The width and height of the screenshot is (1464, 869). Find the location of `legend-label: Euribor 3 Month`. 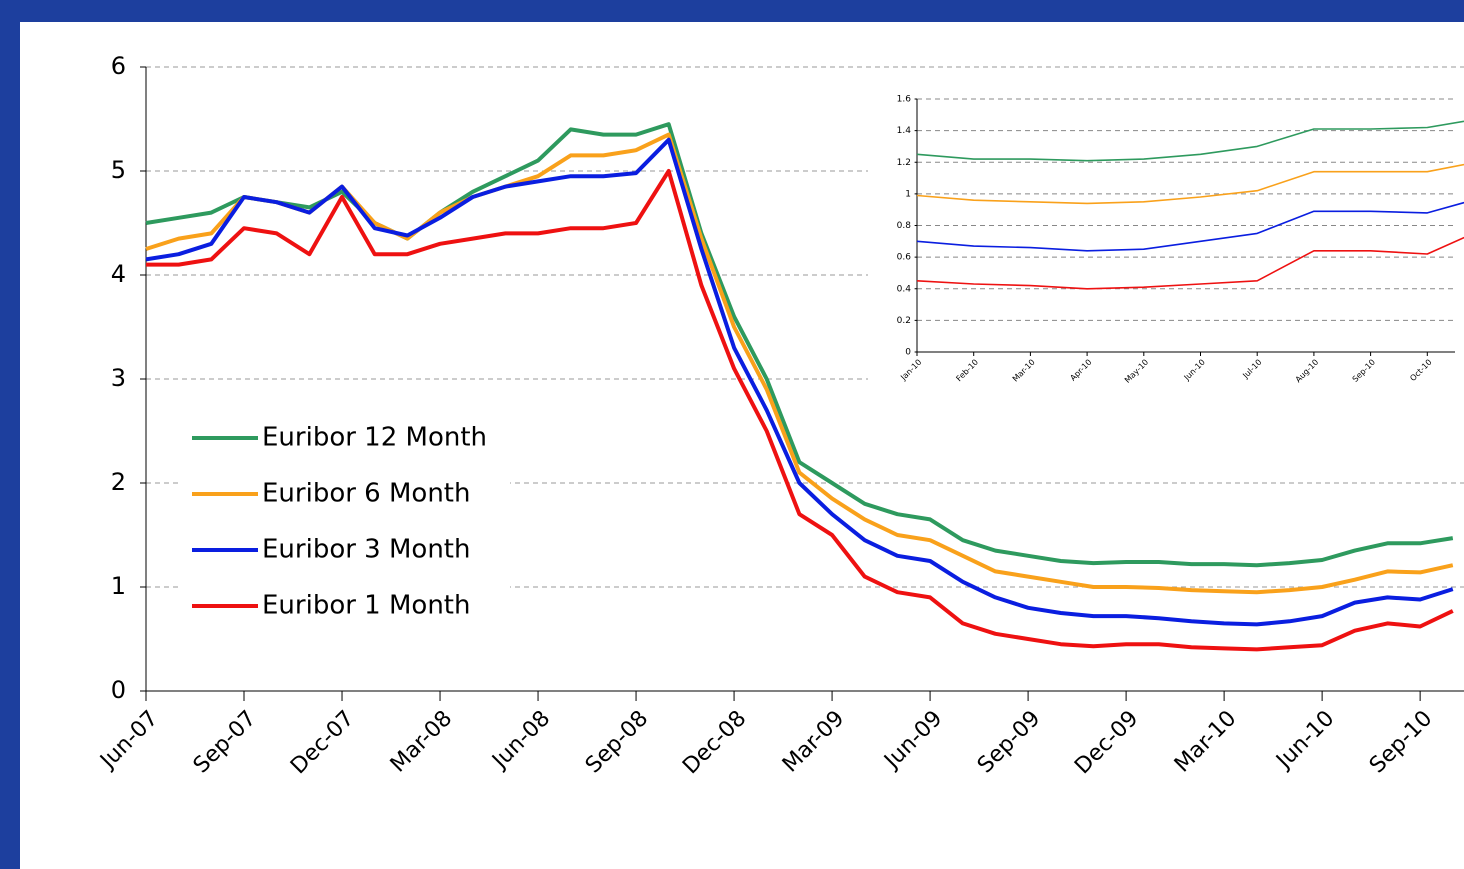

legend-label: Euribor 3 Month is located at coordinates (366, 550).